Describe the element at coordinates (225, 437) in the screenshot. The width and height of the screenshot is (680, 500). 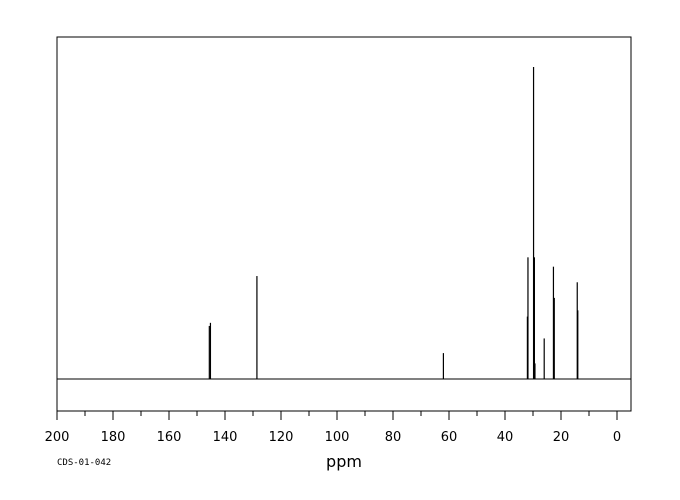
I see `tick-label: 140` at that location.